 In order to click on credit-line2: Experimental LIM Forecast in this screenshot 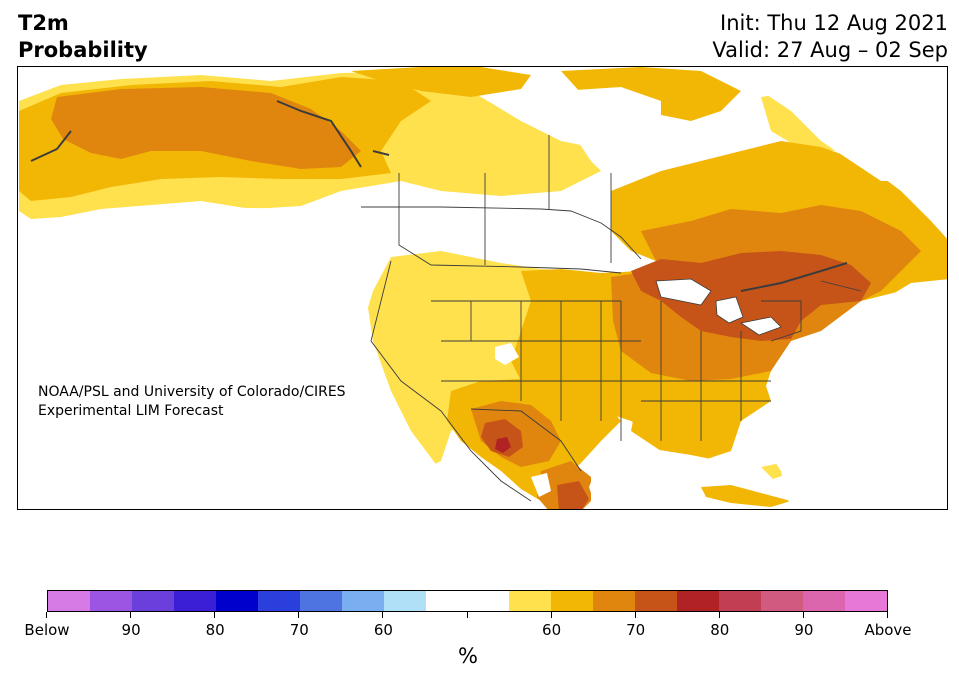, I will do `click(131, 411)`.